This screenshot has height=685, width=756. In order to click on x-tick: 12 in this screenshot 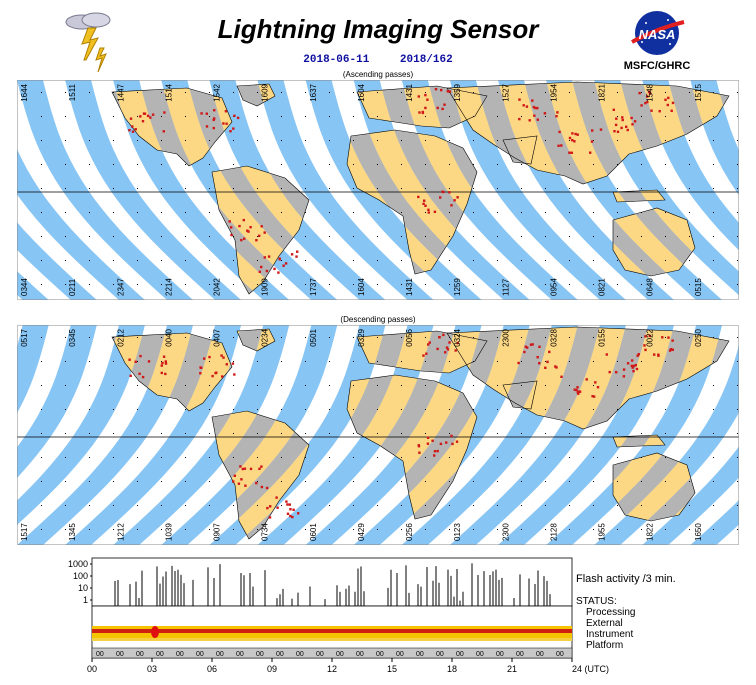, I will do `click(332, 669)`.